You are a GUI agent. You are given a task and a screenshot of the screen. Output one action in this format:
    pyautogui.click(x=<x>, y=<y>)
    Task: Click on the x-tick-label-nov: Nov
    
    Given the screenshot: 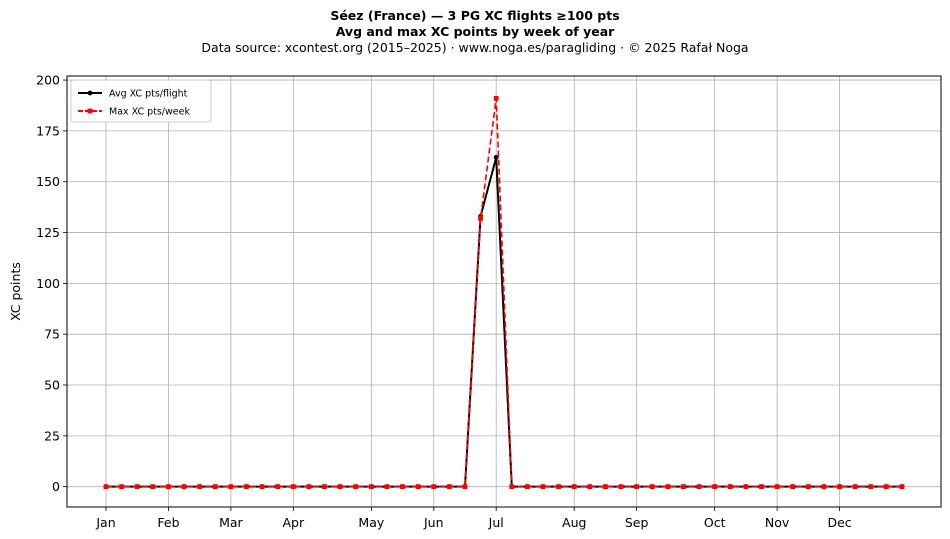 What is the action you would take?
    pyautogui.click(x=777, y=522)
    